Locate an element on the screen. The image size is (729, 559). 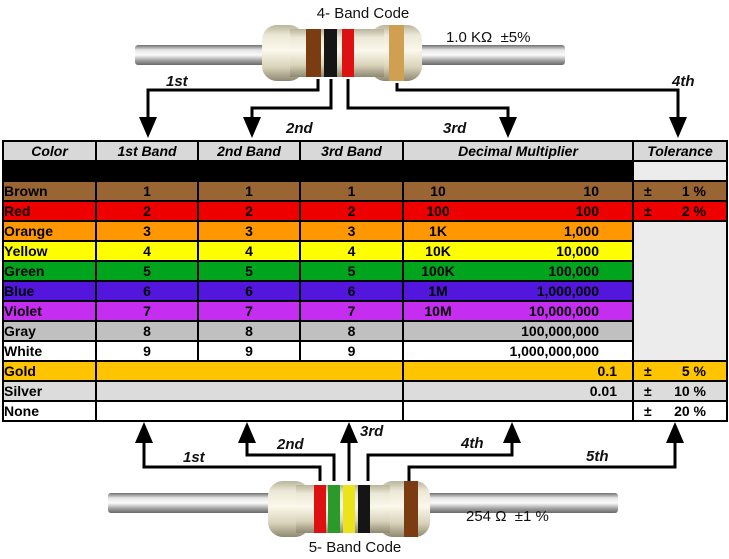
multiplier-value: 1,000,000,000 is located at coordinates (554, 351).